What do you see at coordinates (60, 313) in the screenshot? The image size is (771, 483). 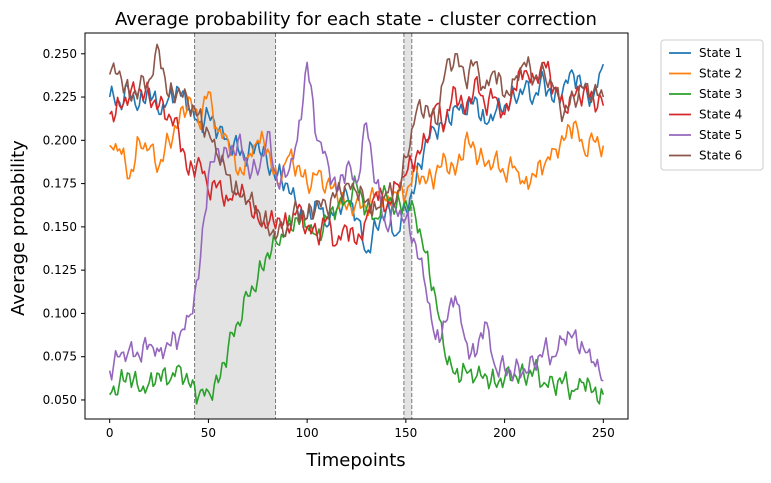 I see `y-tick-label-2: 0.100` at bounding box center [60, 313].